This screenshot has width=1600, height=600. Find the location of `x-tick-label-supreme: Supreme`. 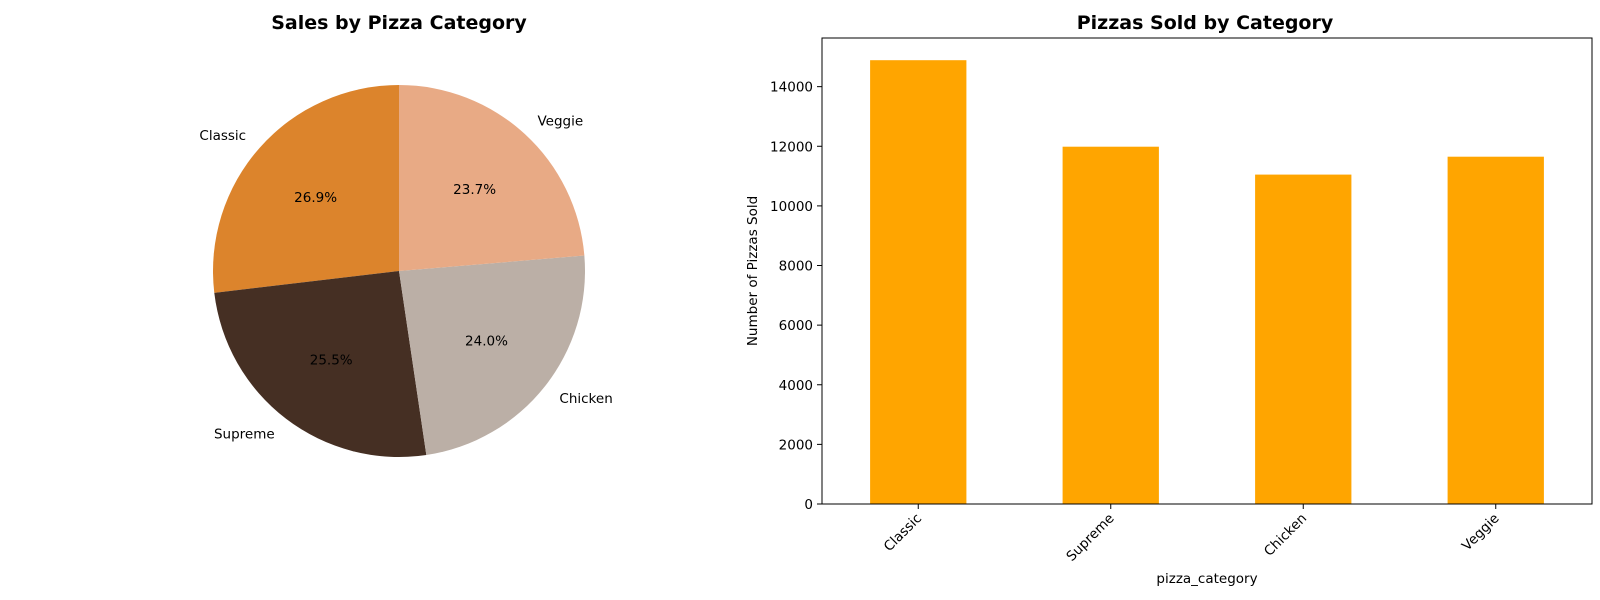

x-tick-label-supreme: Supreme is located at coordinates (1090, 538).